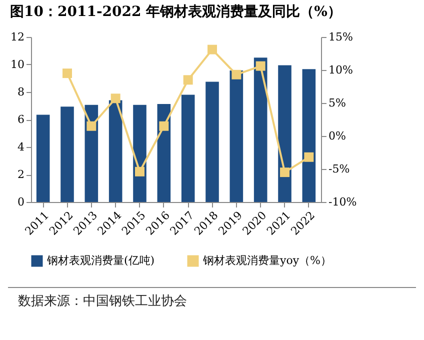  Describe the element at coordinates (21, 92) in the screenshot. I see `y-tick-label: 8` at that location.